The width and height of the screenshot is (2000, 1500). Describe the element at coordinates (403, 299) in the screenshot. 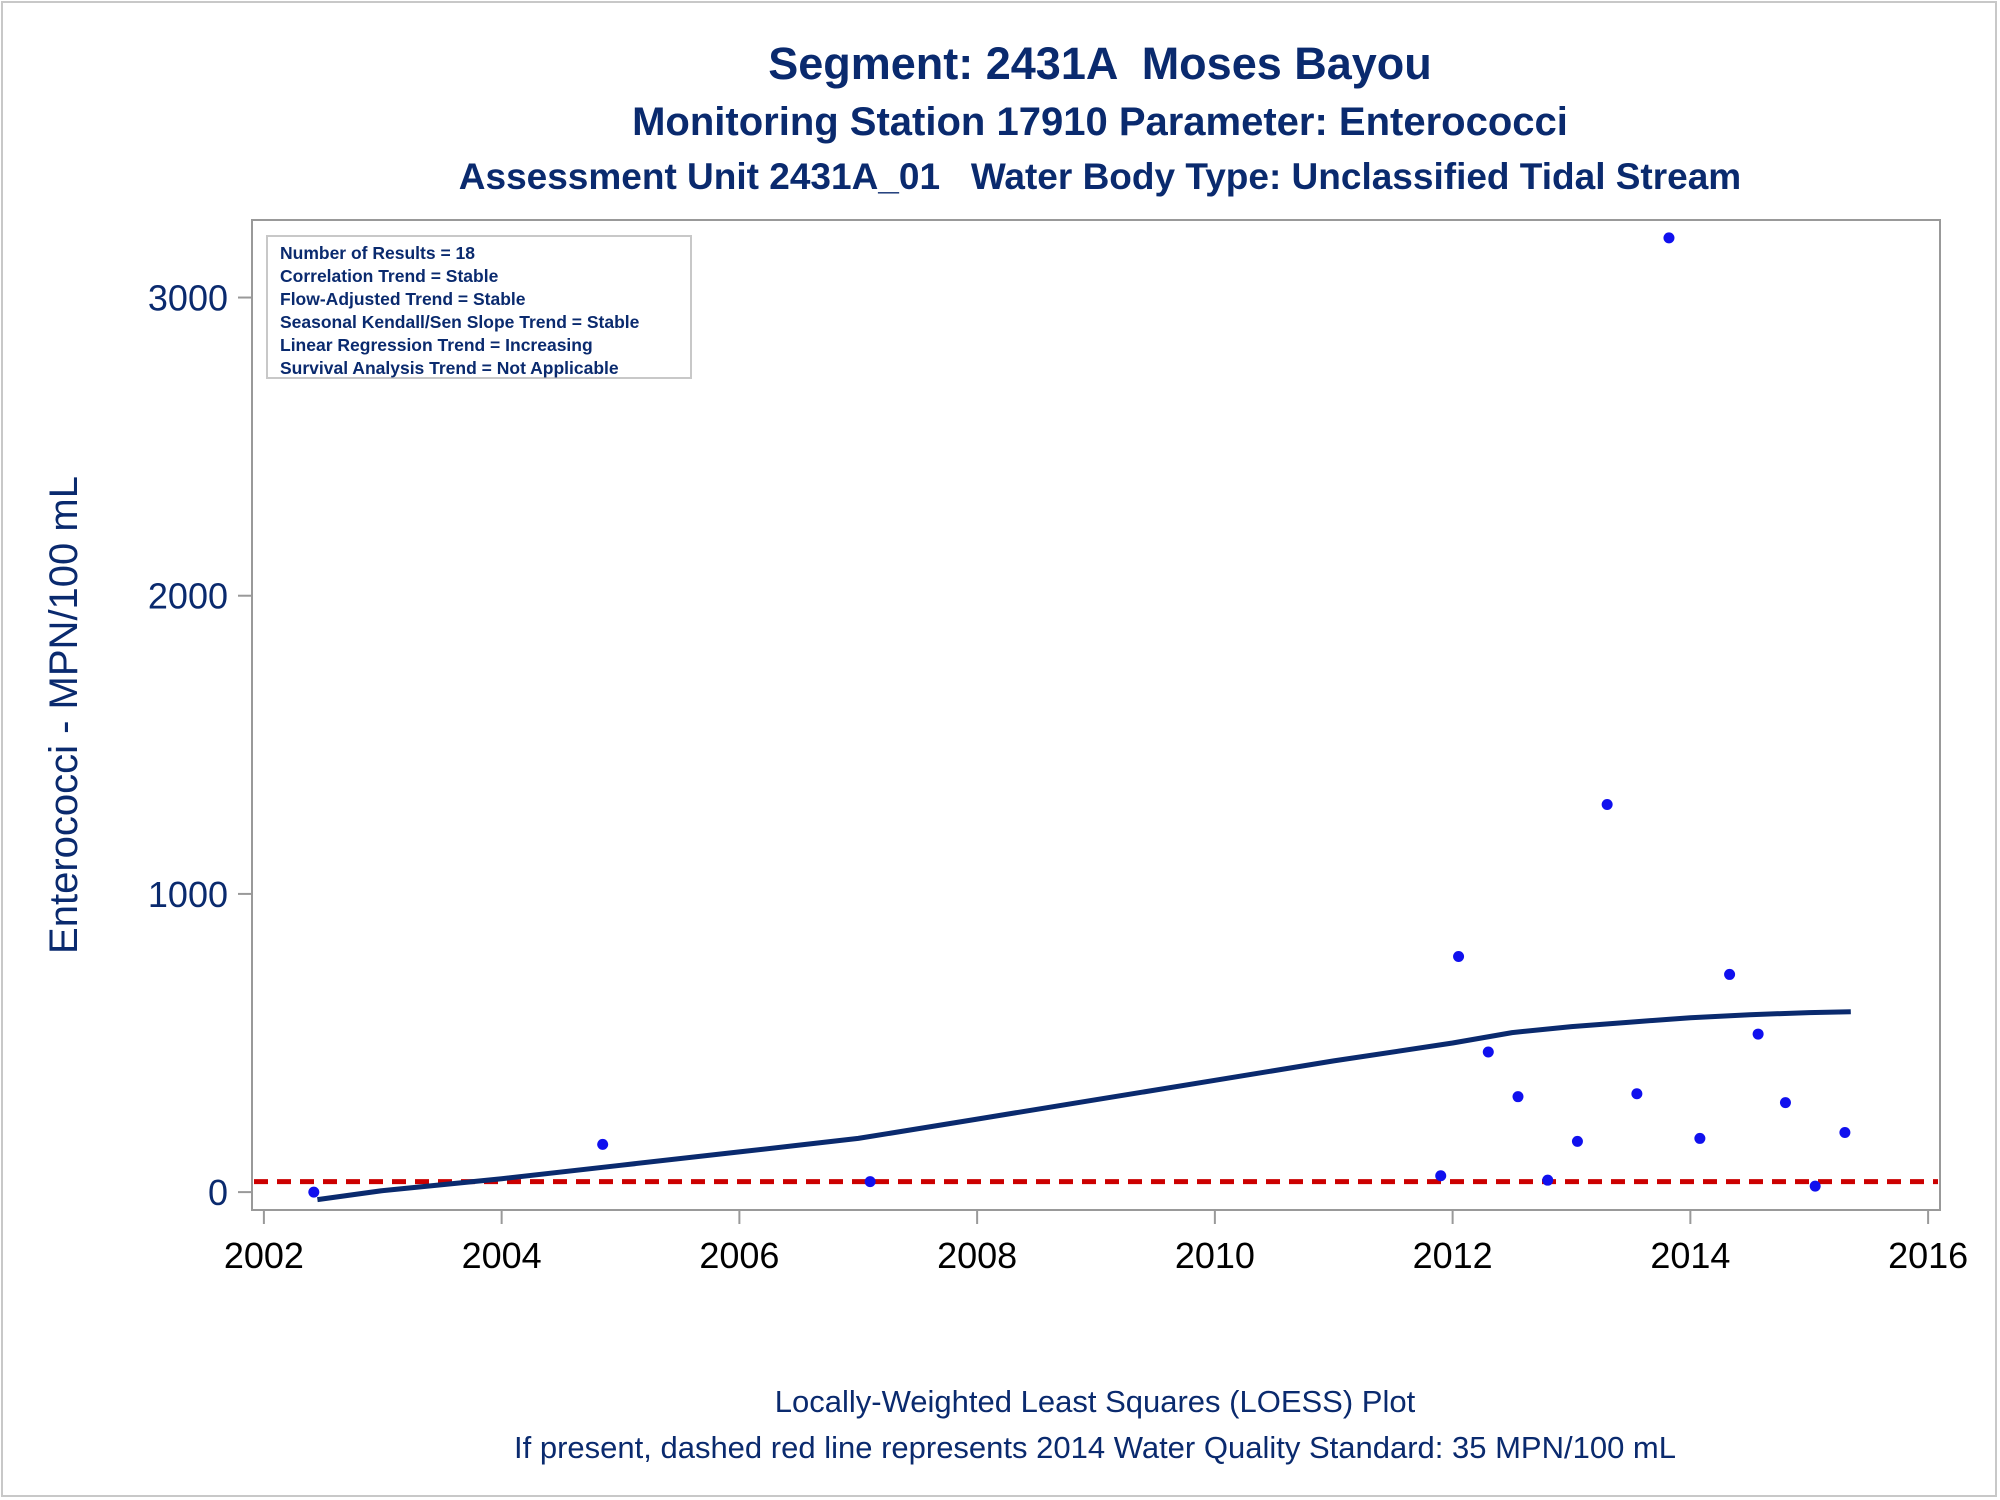

I see `stats-legend-line: Flow-Adjusted Trend = Stable` at that location.